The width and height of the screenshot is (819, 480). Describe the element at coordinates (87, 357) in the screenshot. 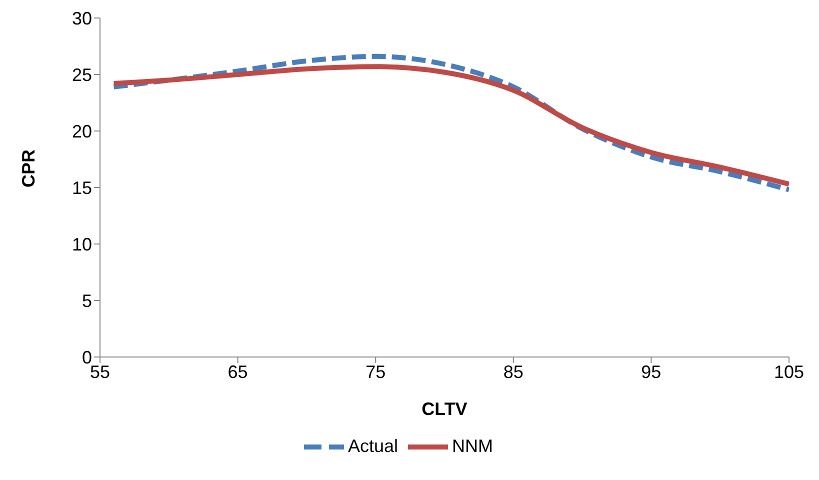

I see `y-tick-label: 0` at that location.